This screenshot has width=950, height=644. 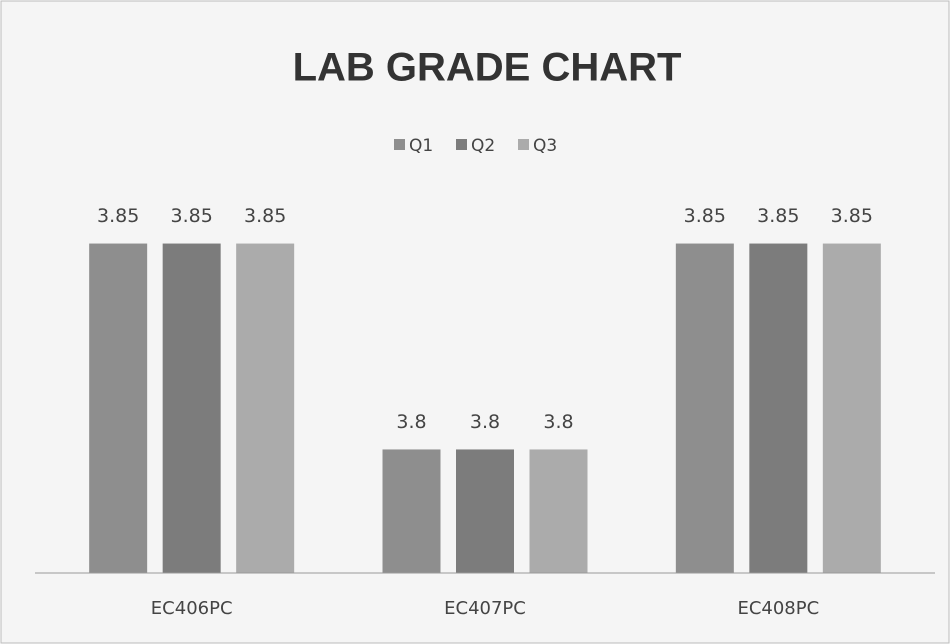 I want to click on x-tick-label: EC406PC, so click(x=192, y=608).